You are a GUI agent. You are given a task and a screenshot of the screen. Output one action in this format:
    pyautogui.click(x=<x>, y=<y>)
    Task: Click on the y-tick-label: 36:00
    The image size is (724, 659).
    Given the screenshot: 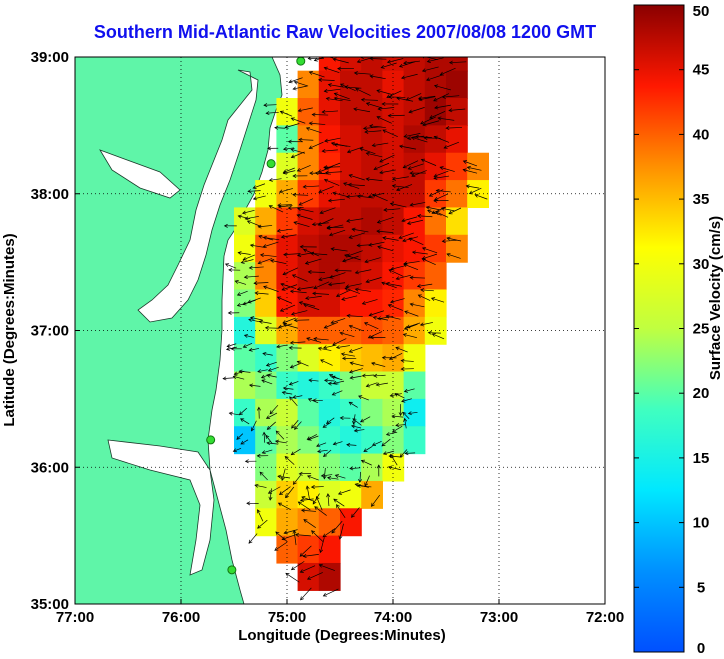 What is the action you would take?
    pyautogui.click(x=50, y=467)
    